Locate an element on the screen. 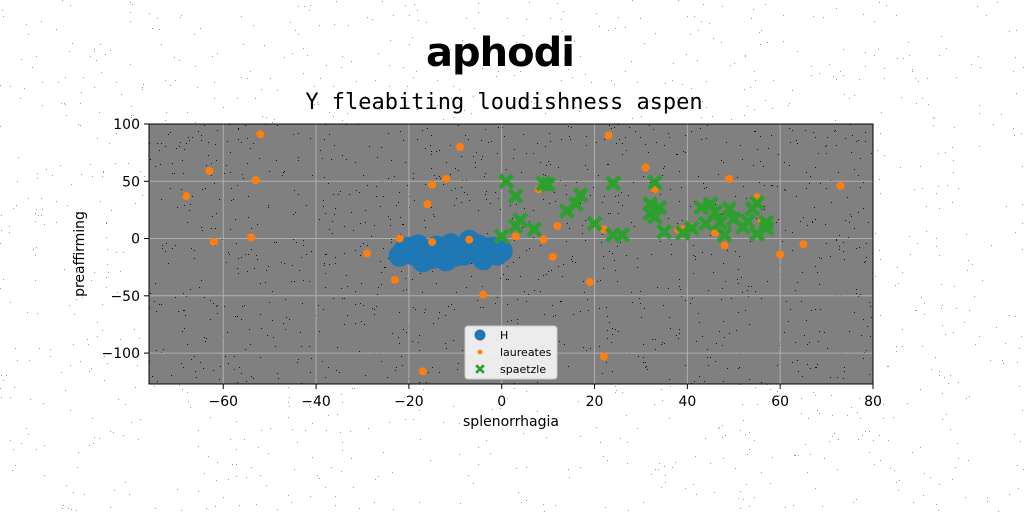  legend-box is located at coordinates (511, 352).